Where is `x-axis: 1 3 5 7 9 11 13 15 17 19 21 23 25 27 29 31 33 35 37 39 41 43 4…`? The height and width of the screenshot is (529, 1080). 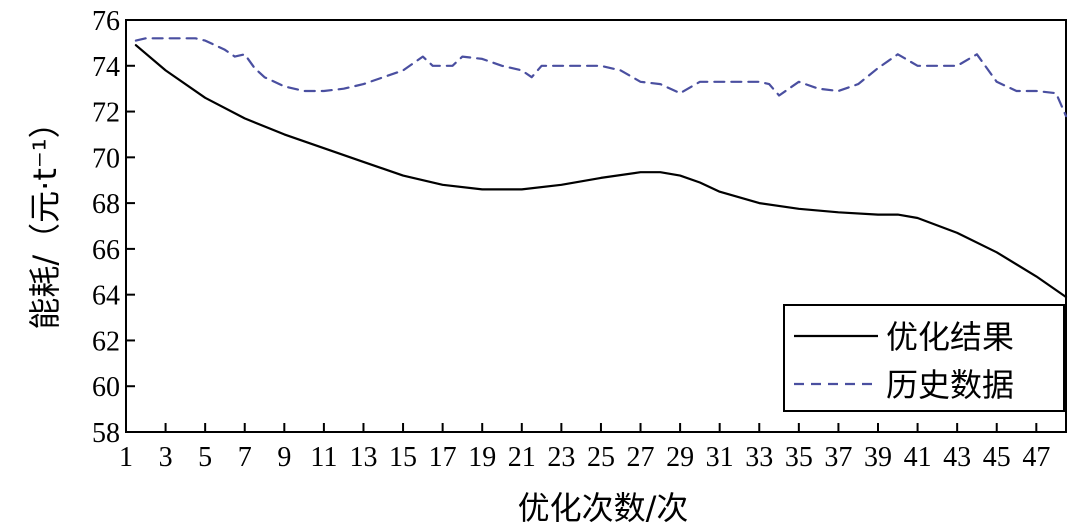 x-axis: 1 3 5 7 9 11 13 15 17 19 21 23 25 27 29 31 33 35 37 39 41 43 4… is located at coordinates (584, 448).